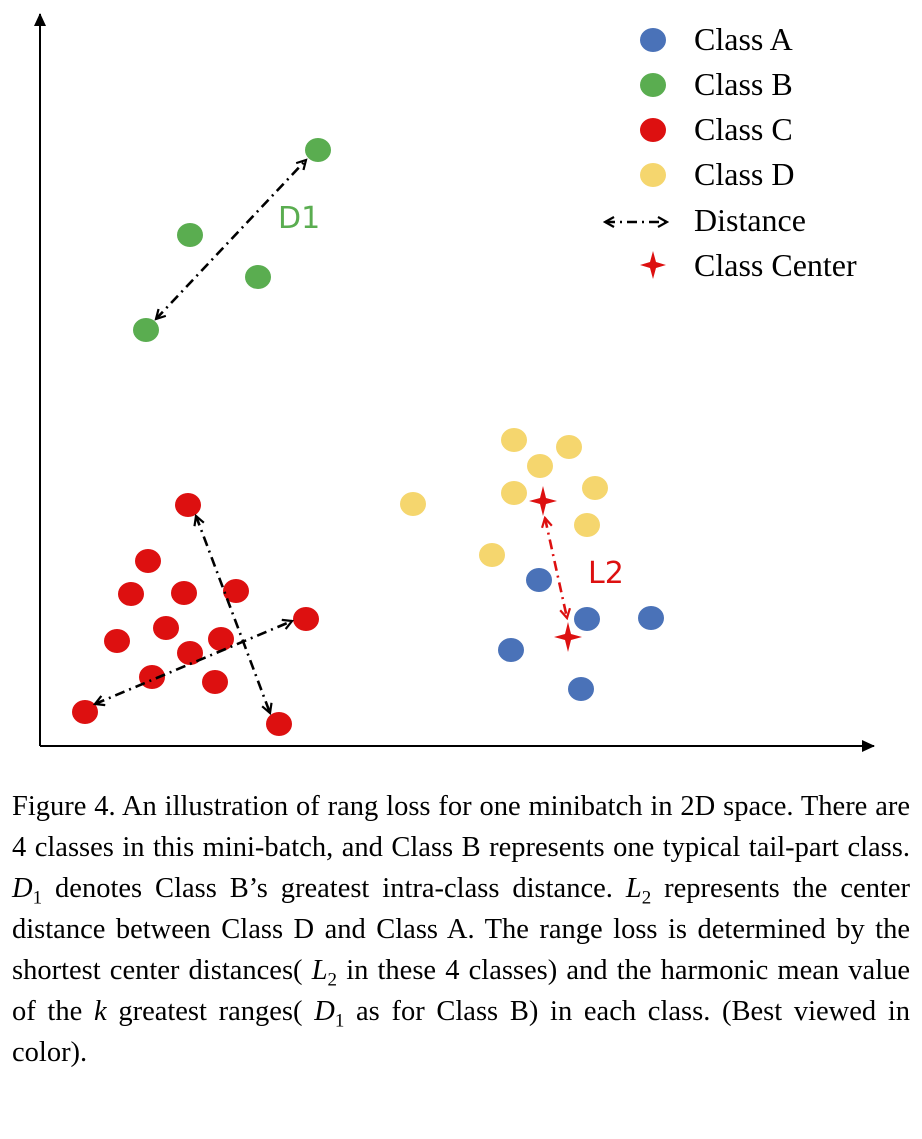  I want to click on legend-distance-label: Distance, so click(750, 220).